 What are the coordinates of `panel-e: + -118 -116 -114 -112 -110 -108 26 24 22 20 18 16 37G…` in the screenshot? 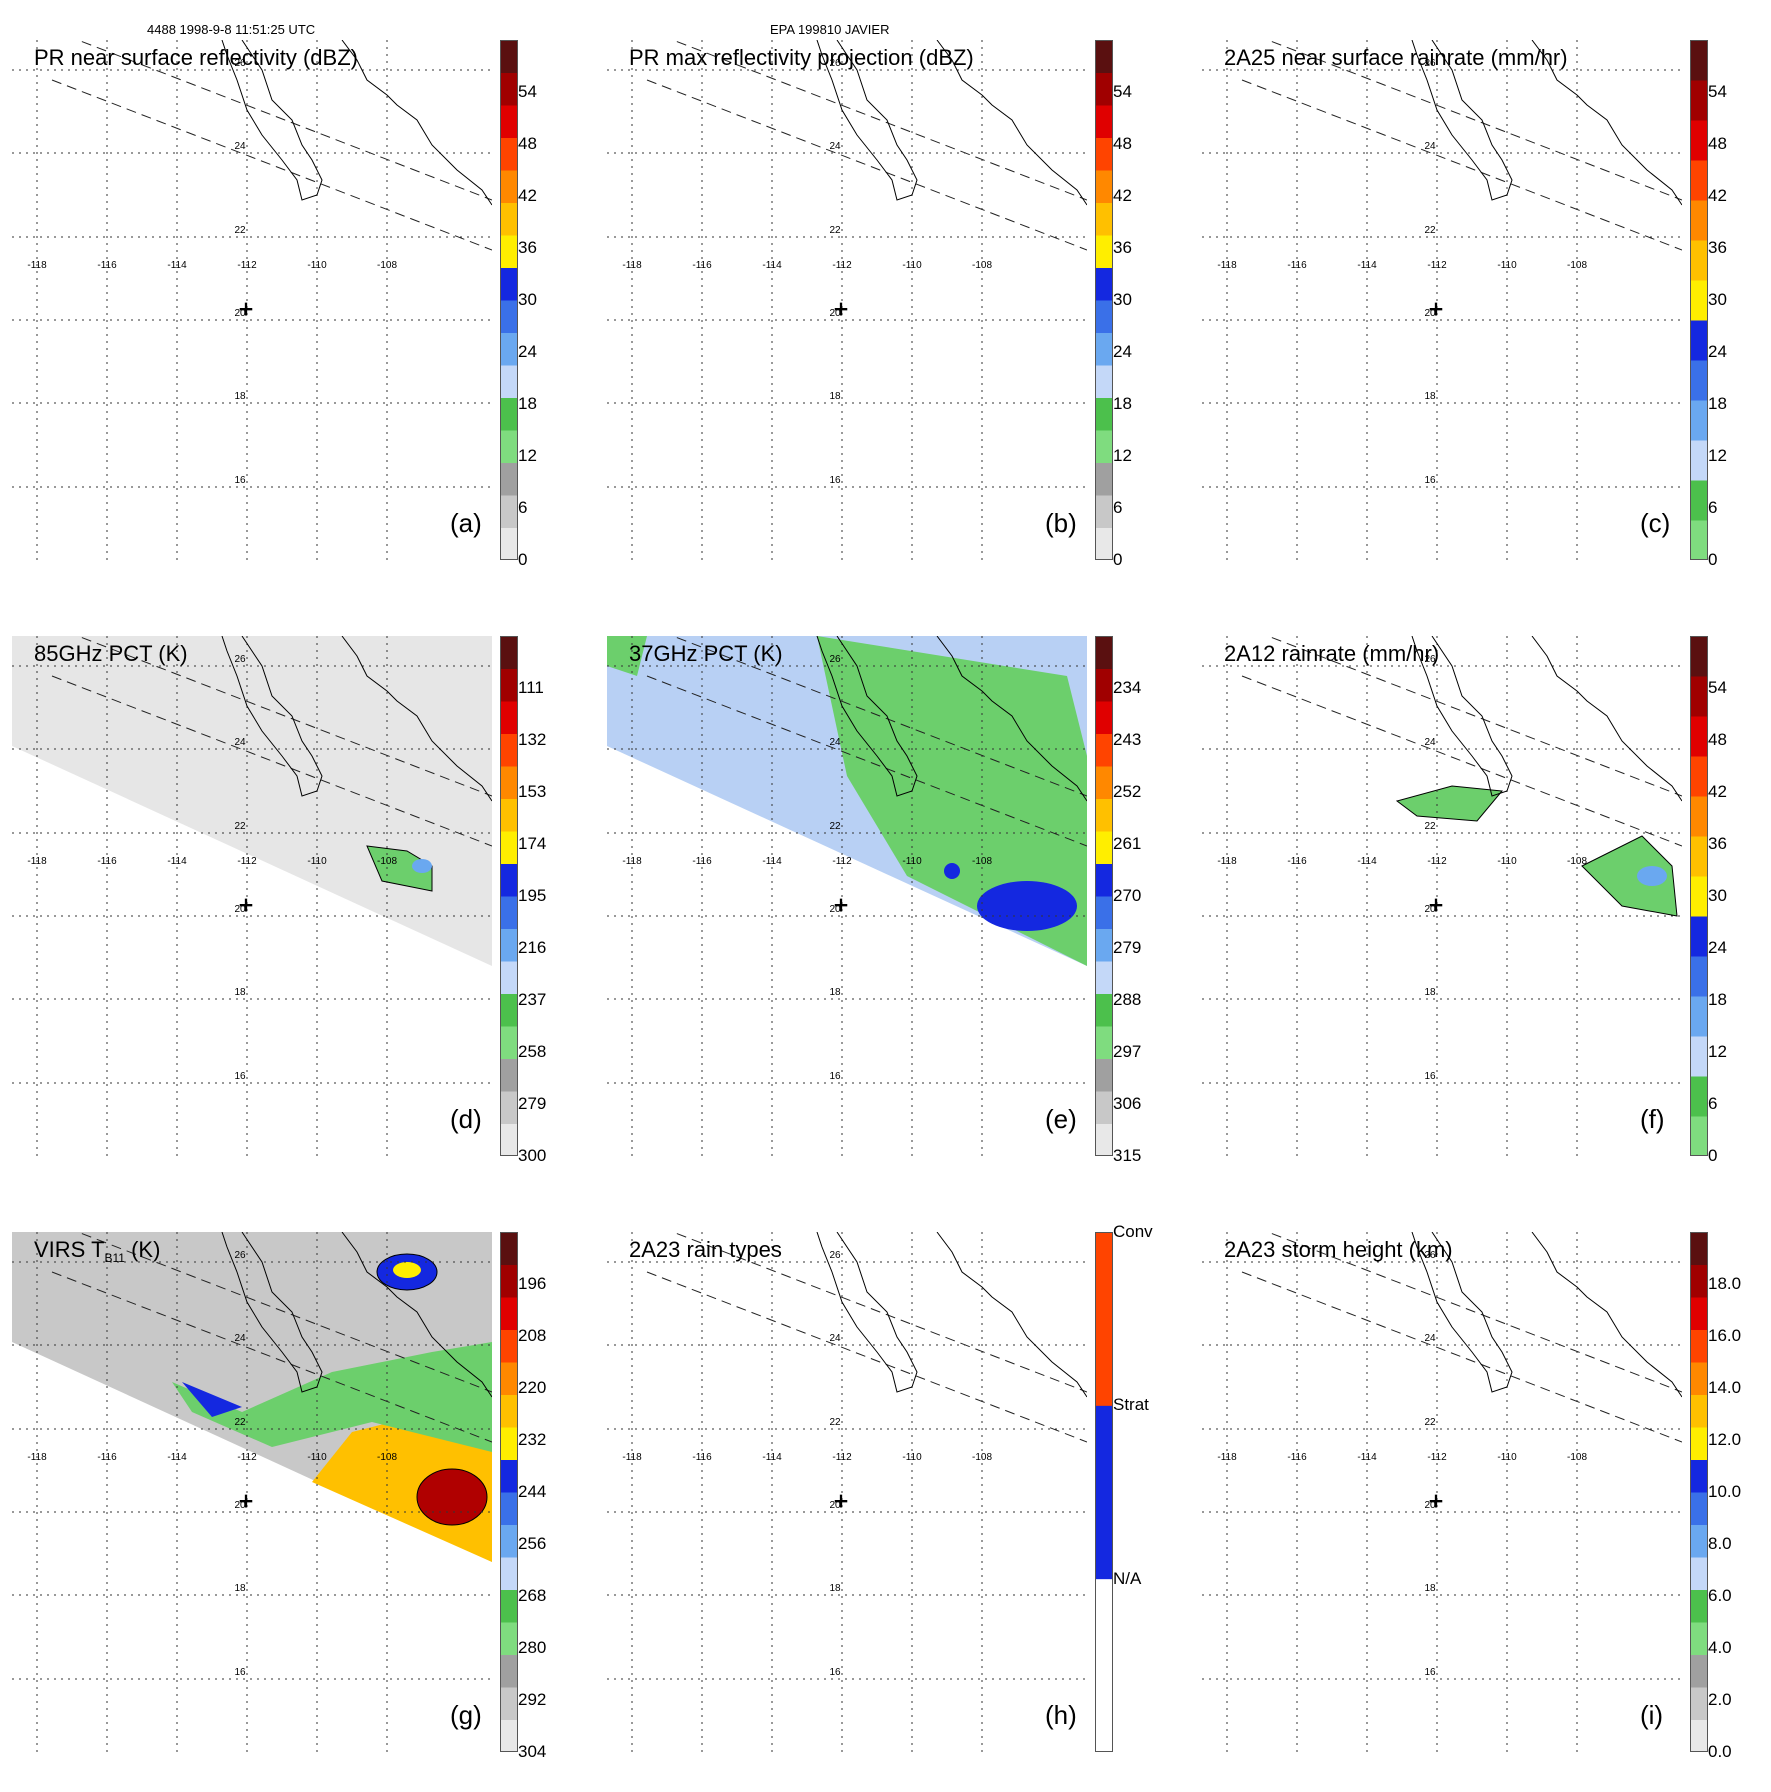 It's located at (884, 916).